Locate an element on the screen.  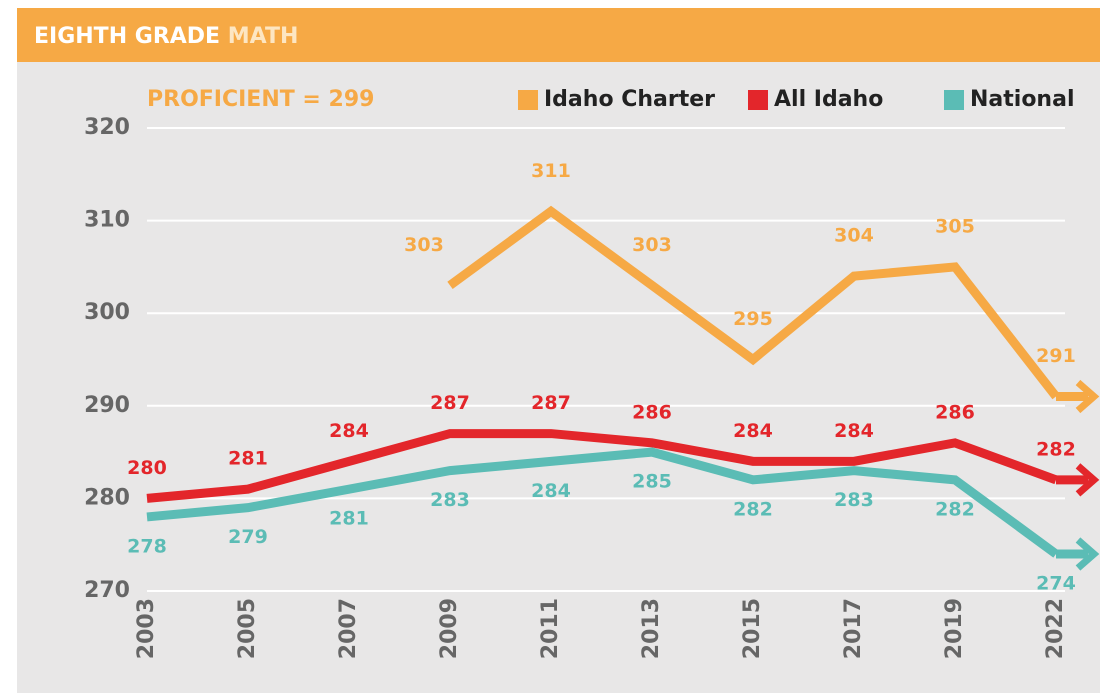
header-band is located at coordinates (558, 35).